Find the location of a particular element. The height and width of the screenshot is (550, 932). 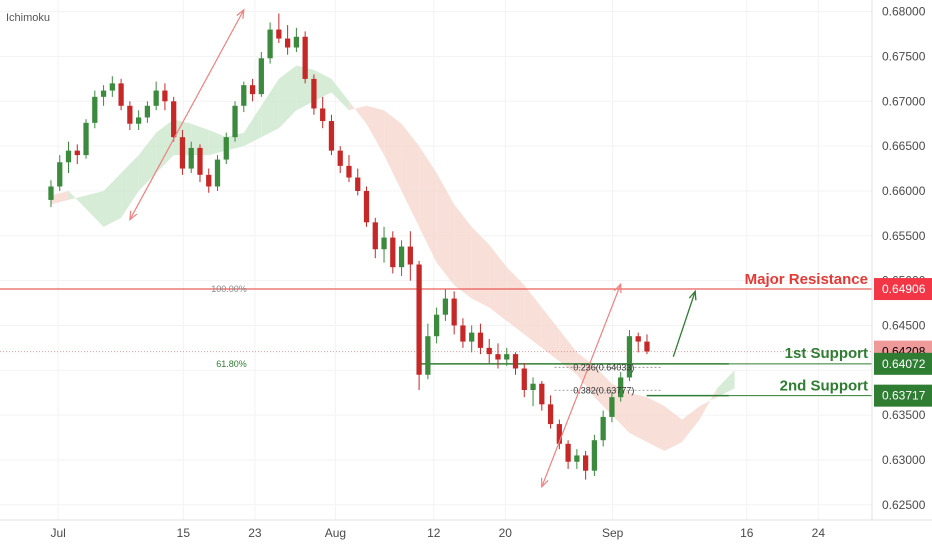

time-axis: Jul 15 23 Aug 12 20 Sep 16 24 is located at coordinates (437, 533).